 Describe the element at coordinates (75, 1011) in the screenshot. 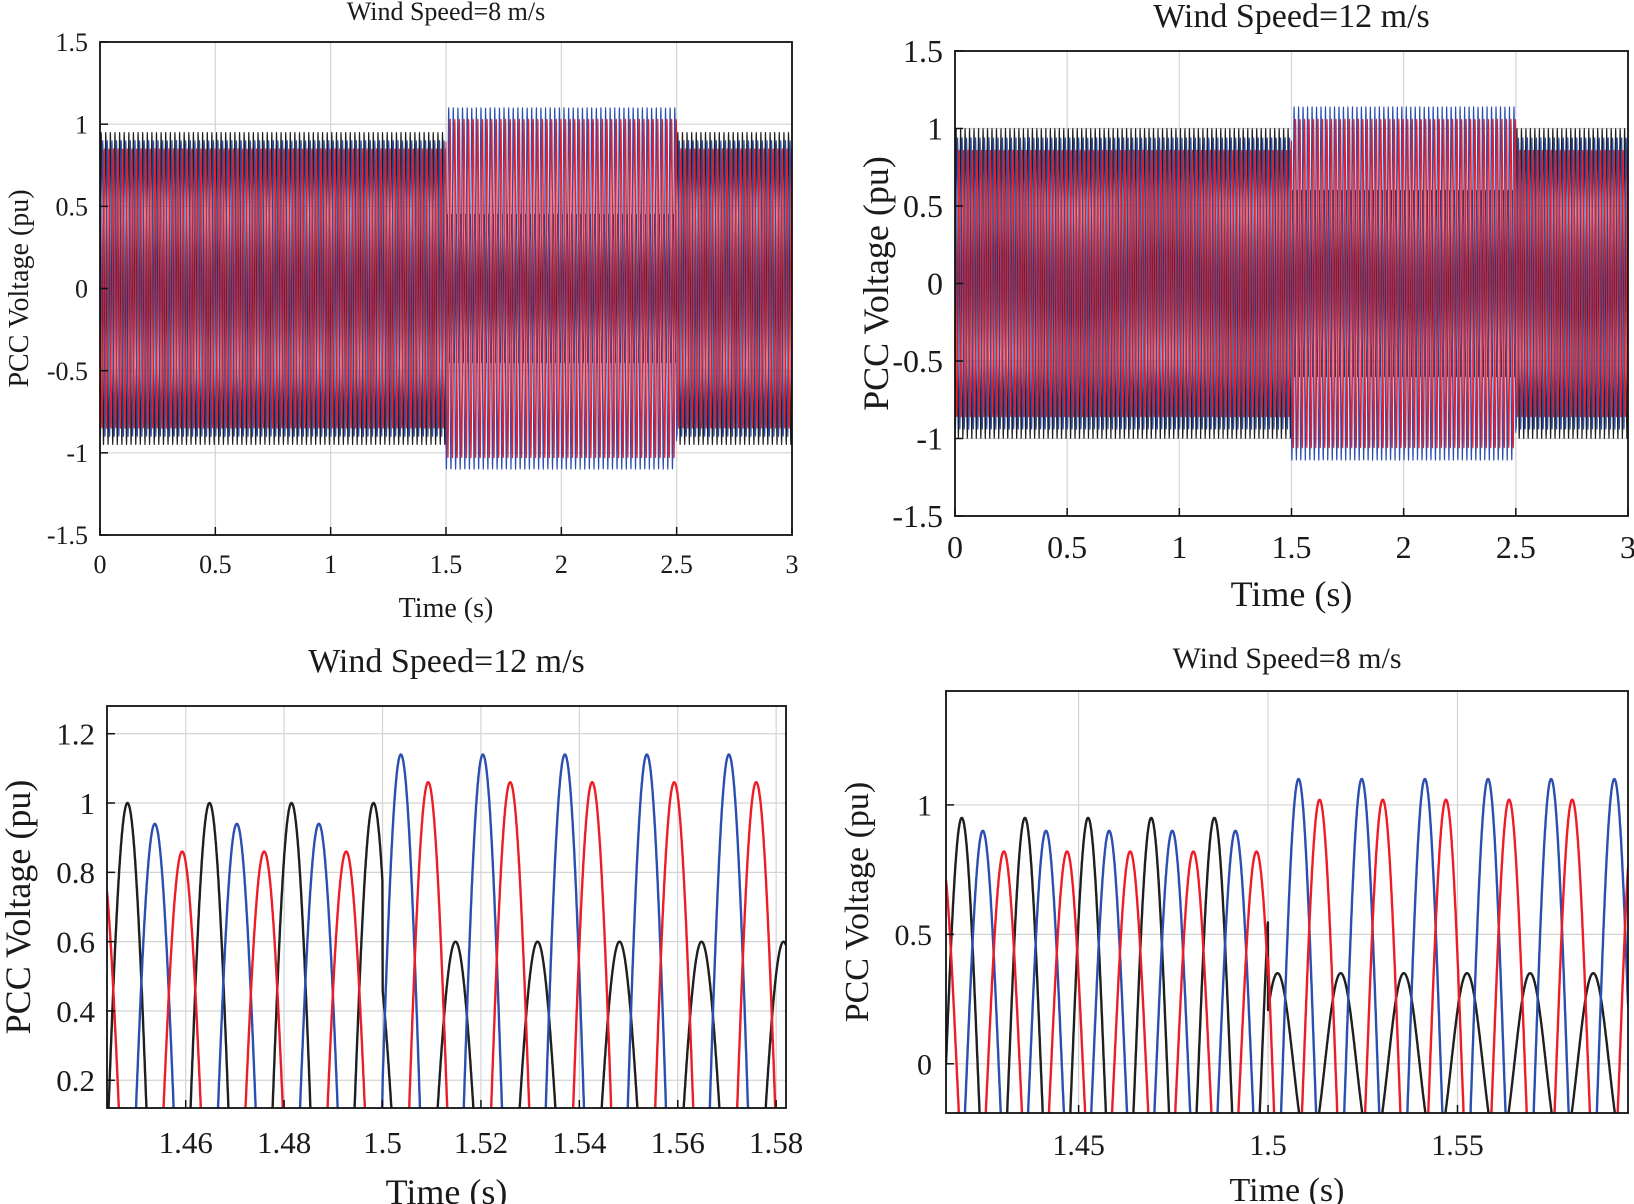

I see `y-tick-label: 0.4` at that location.